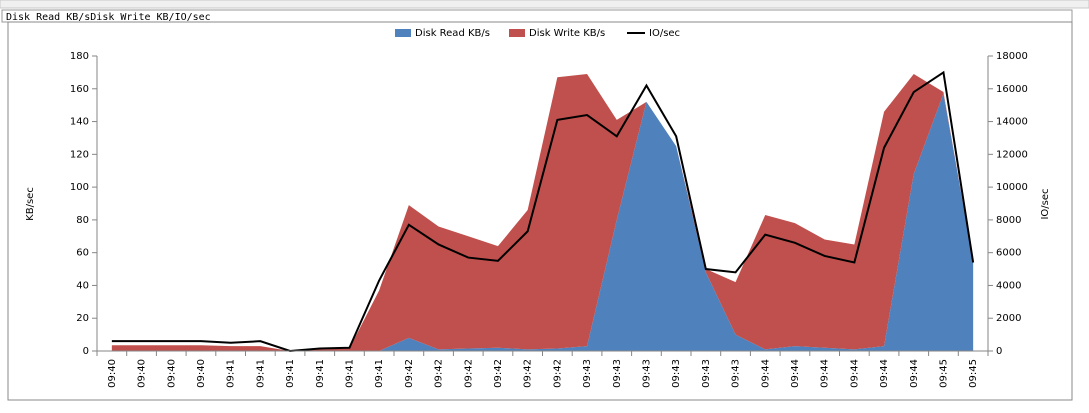 This screenshot has width=1089, height=413. I want to click on legend-label: IO/sec, so click(664, 33).